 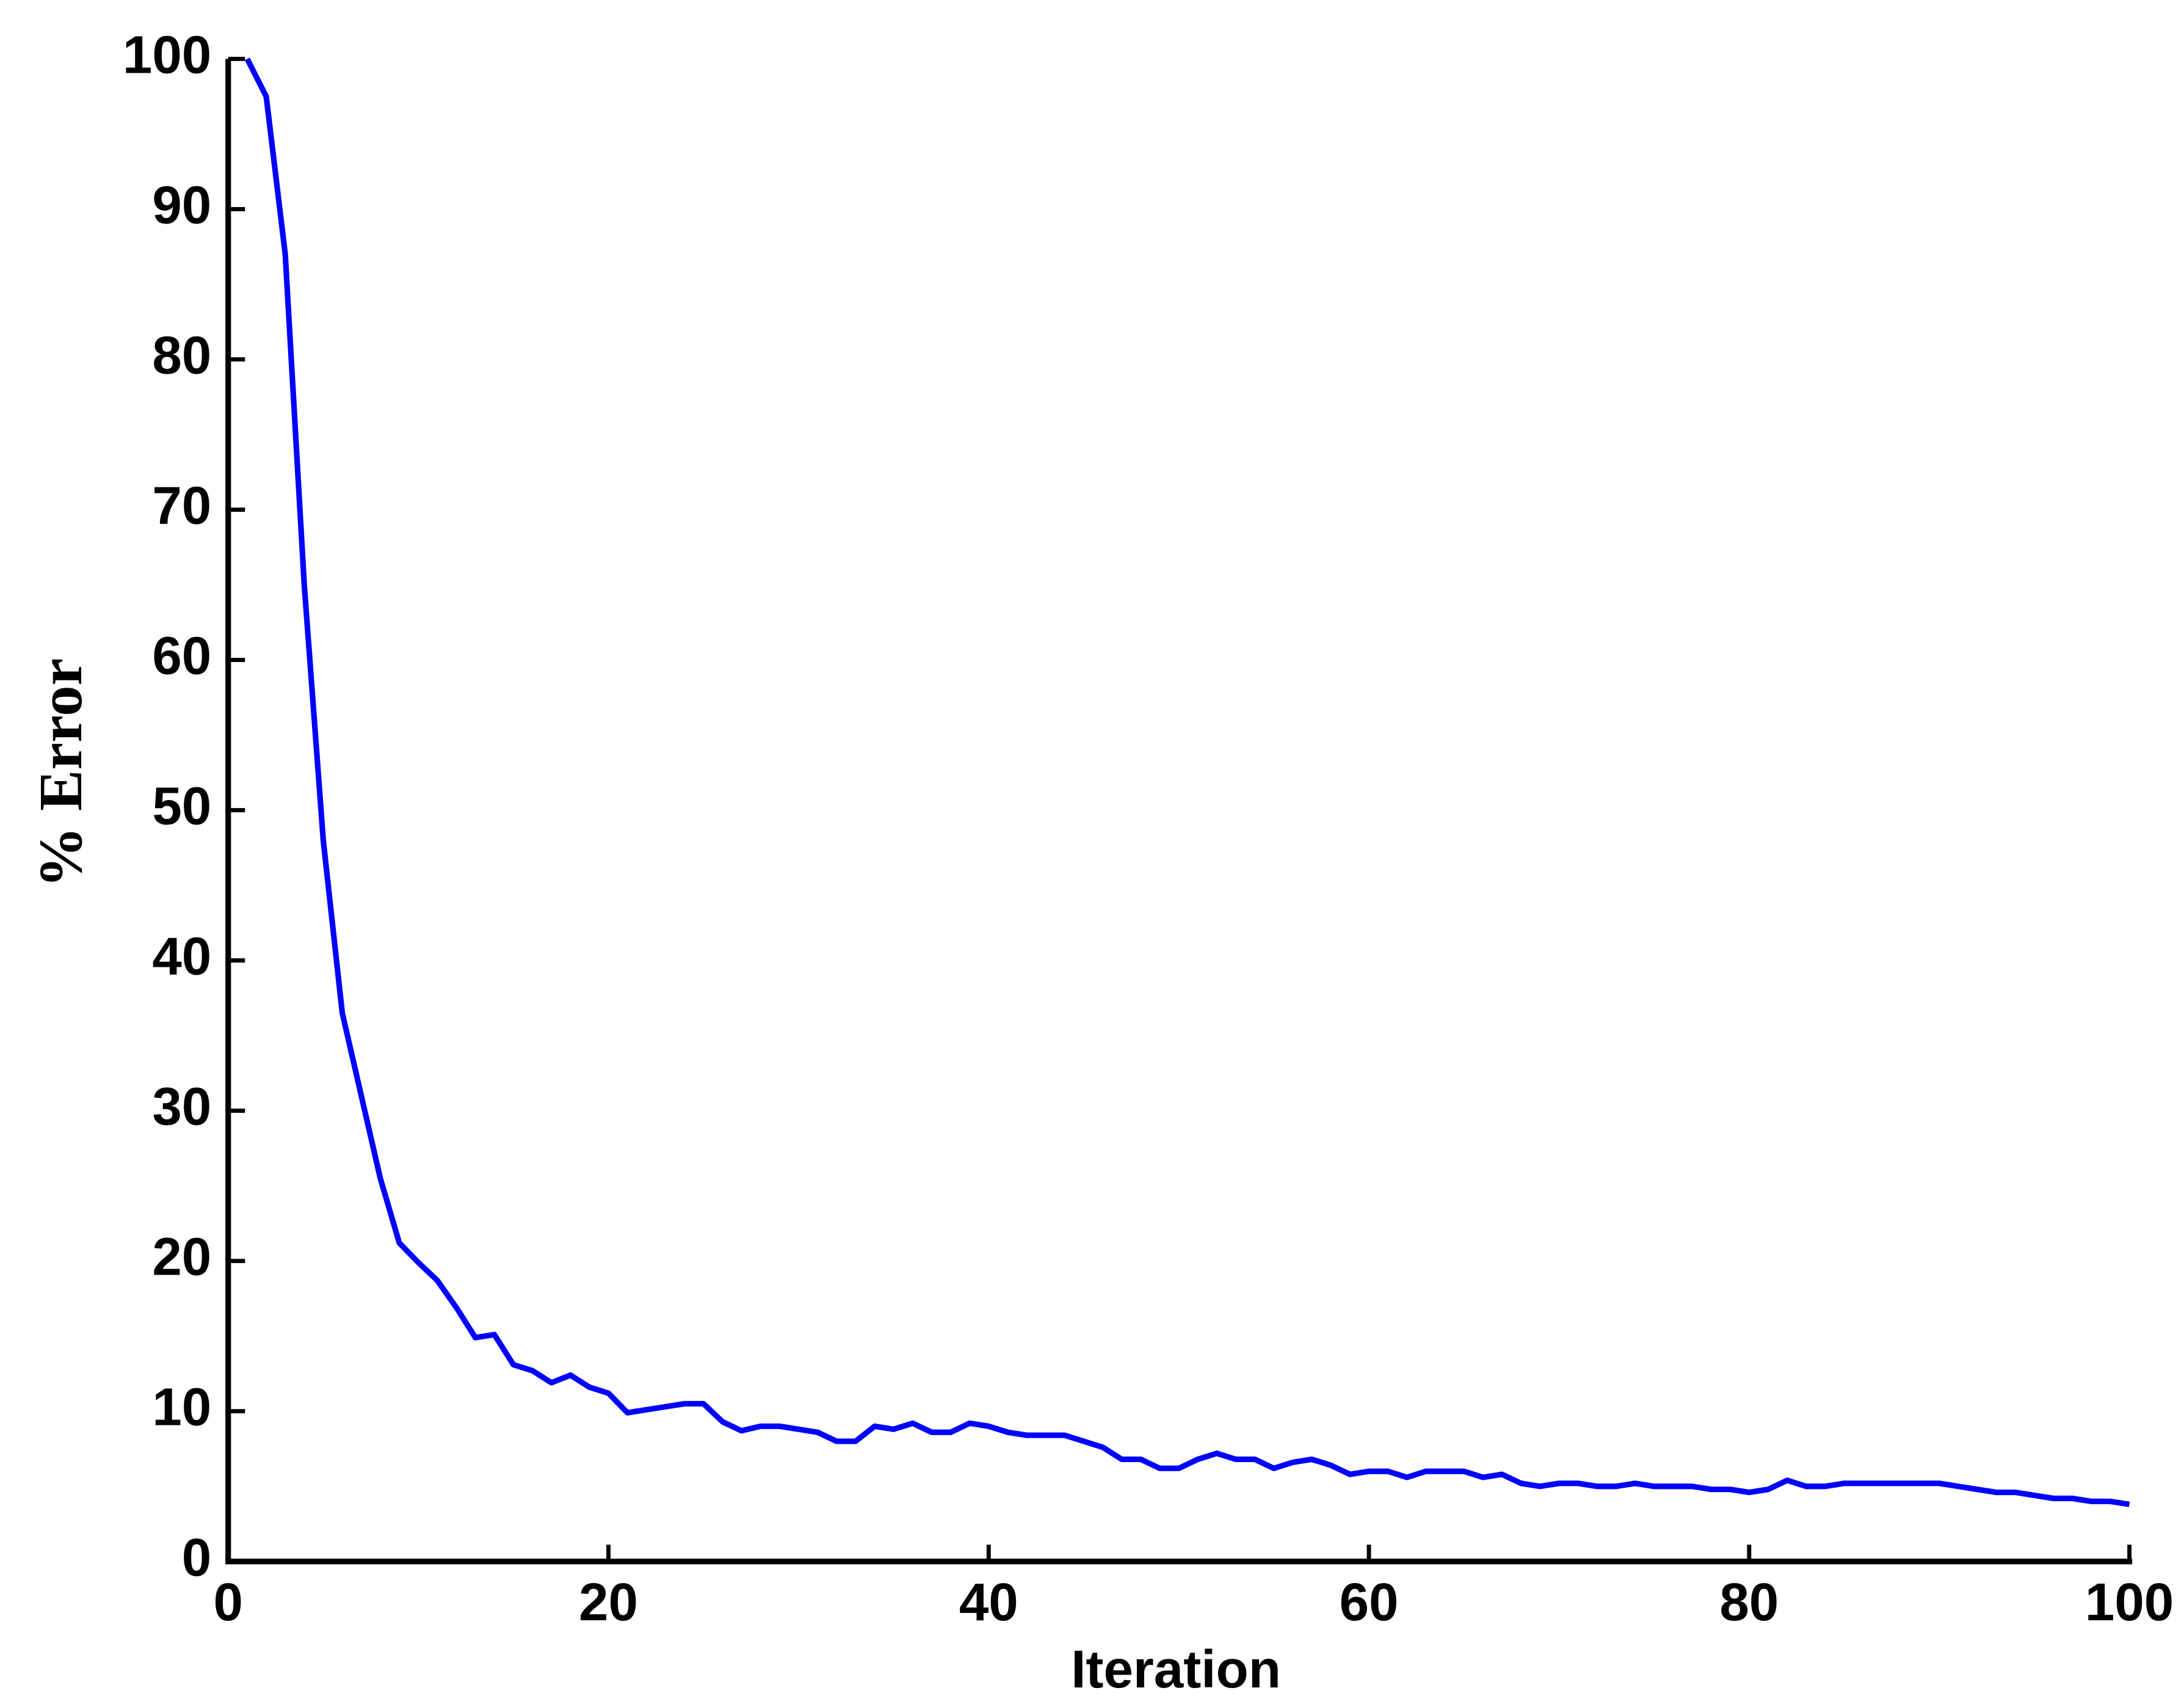 I want to click on y-tick-label: 30, so click(x=181, y=1107).